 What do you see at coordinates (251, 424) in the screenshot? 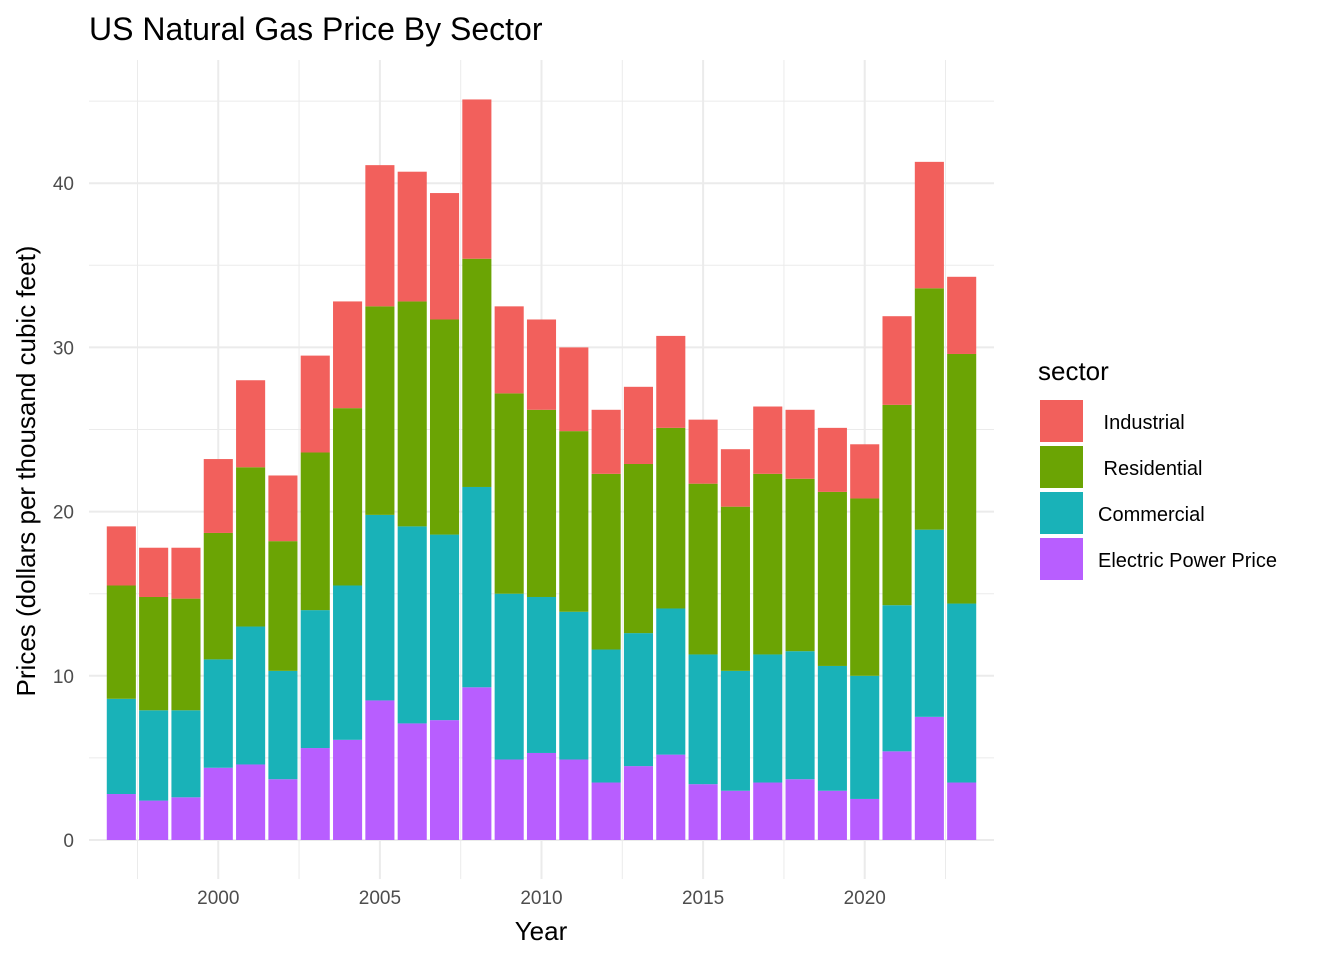
I see `bar-industrial-2001` at bounding box center [251, 424].